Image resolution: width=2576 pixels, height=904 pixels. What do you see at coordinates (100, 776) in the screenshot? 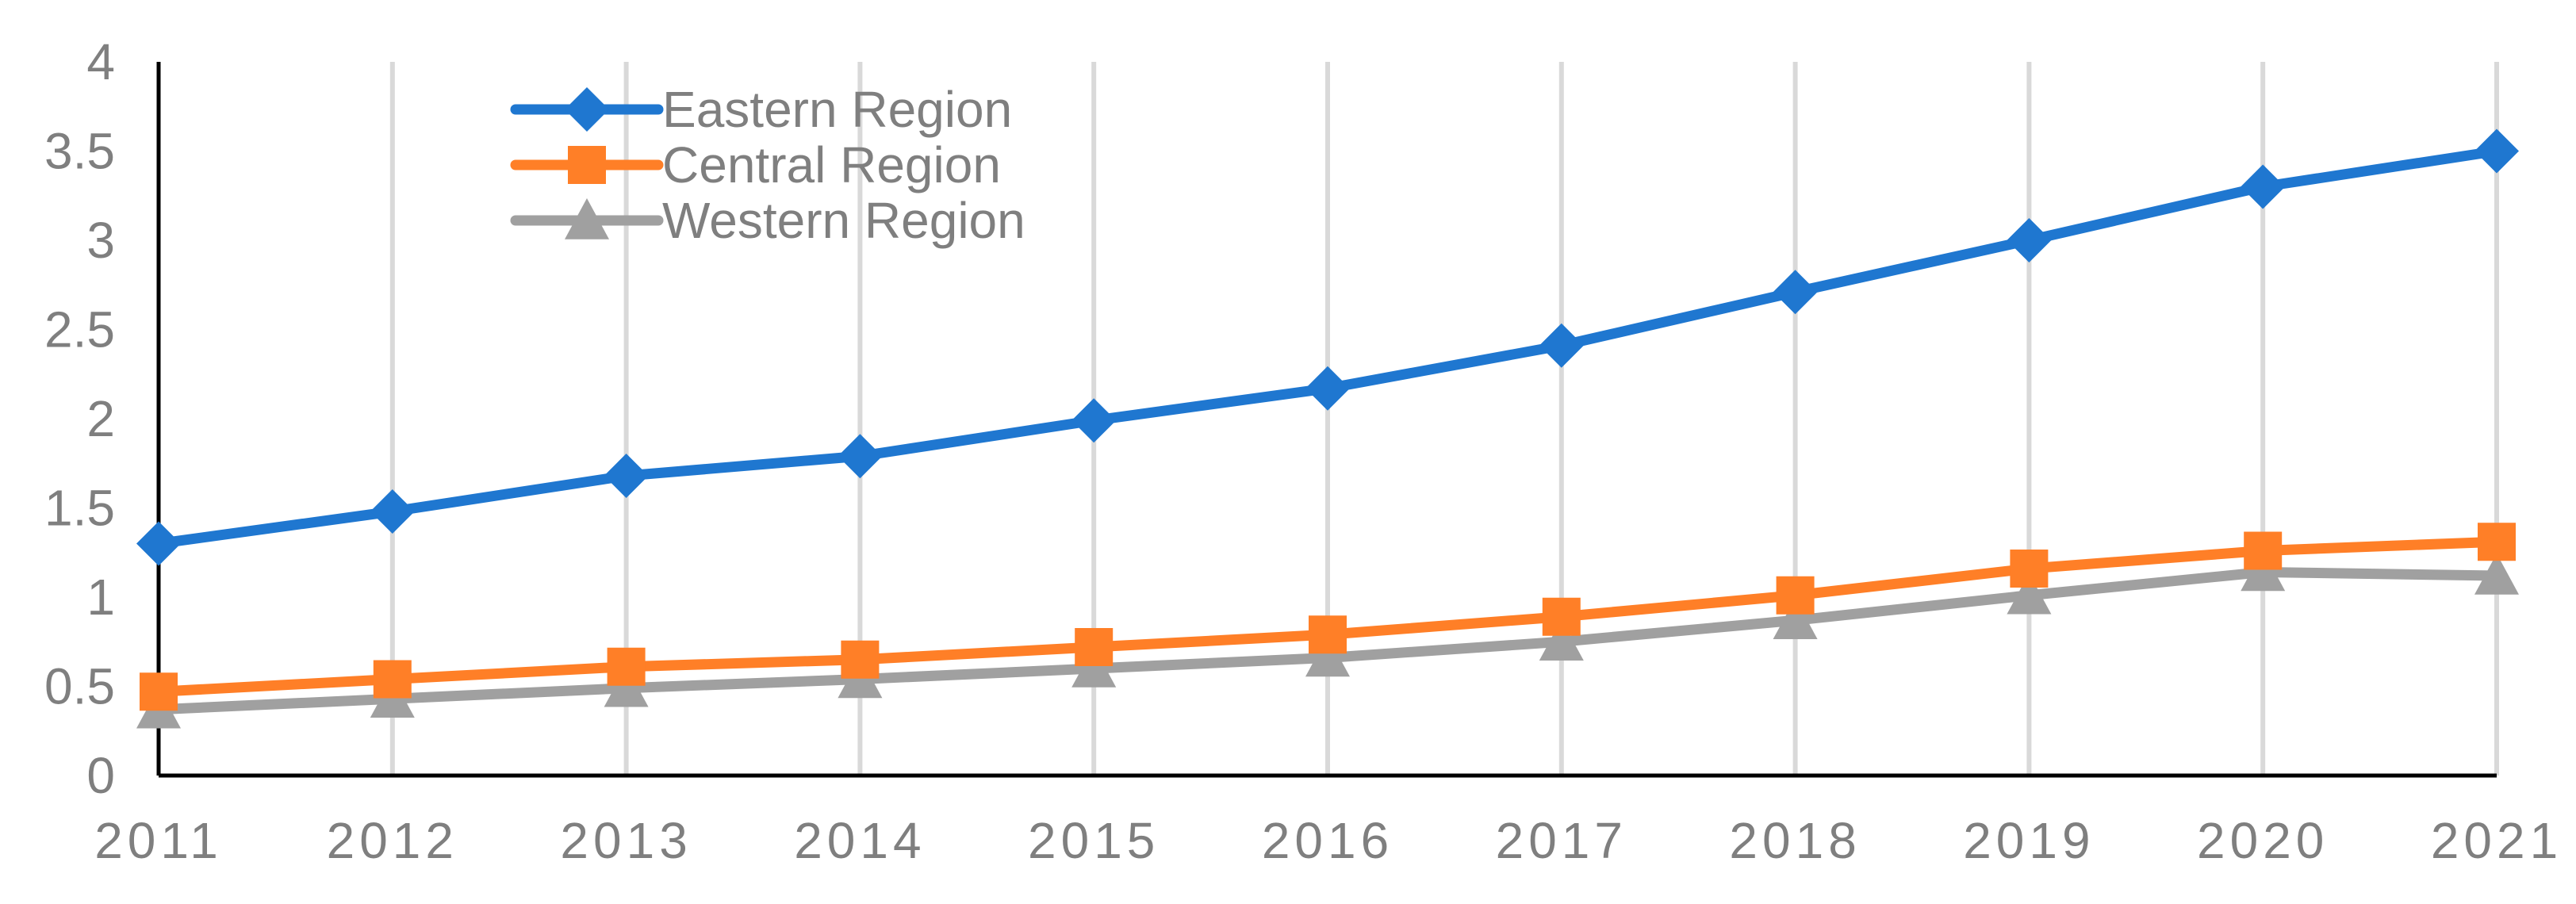
I see `y-tick-label: 0` at bounding box center [100, 776].